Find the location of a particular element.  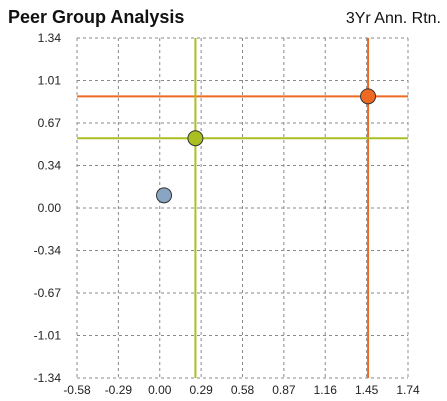

y-tick-label: 0.67 is located at coordinates (50, 123).